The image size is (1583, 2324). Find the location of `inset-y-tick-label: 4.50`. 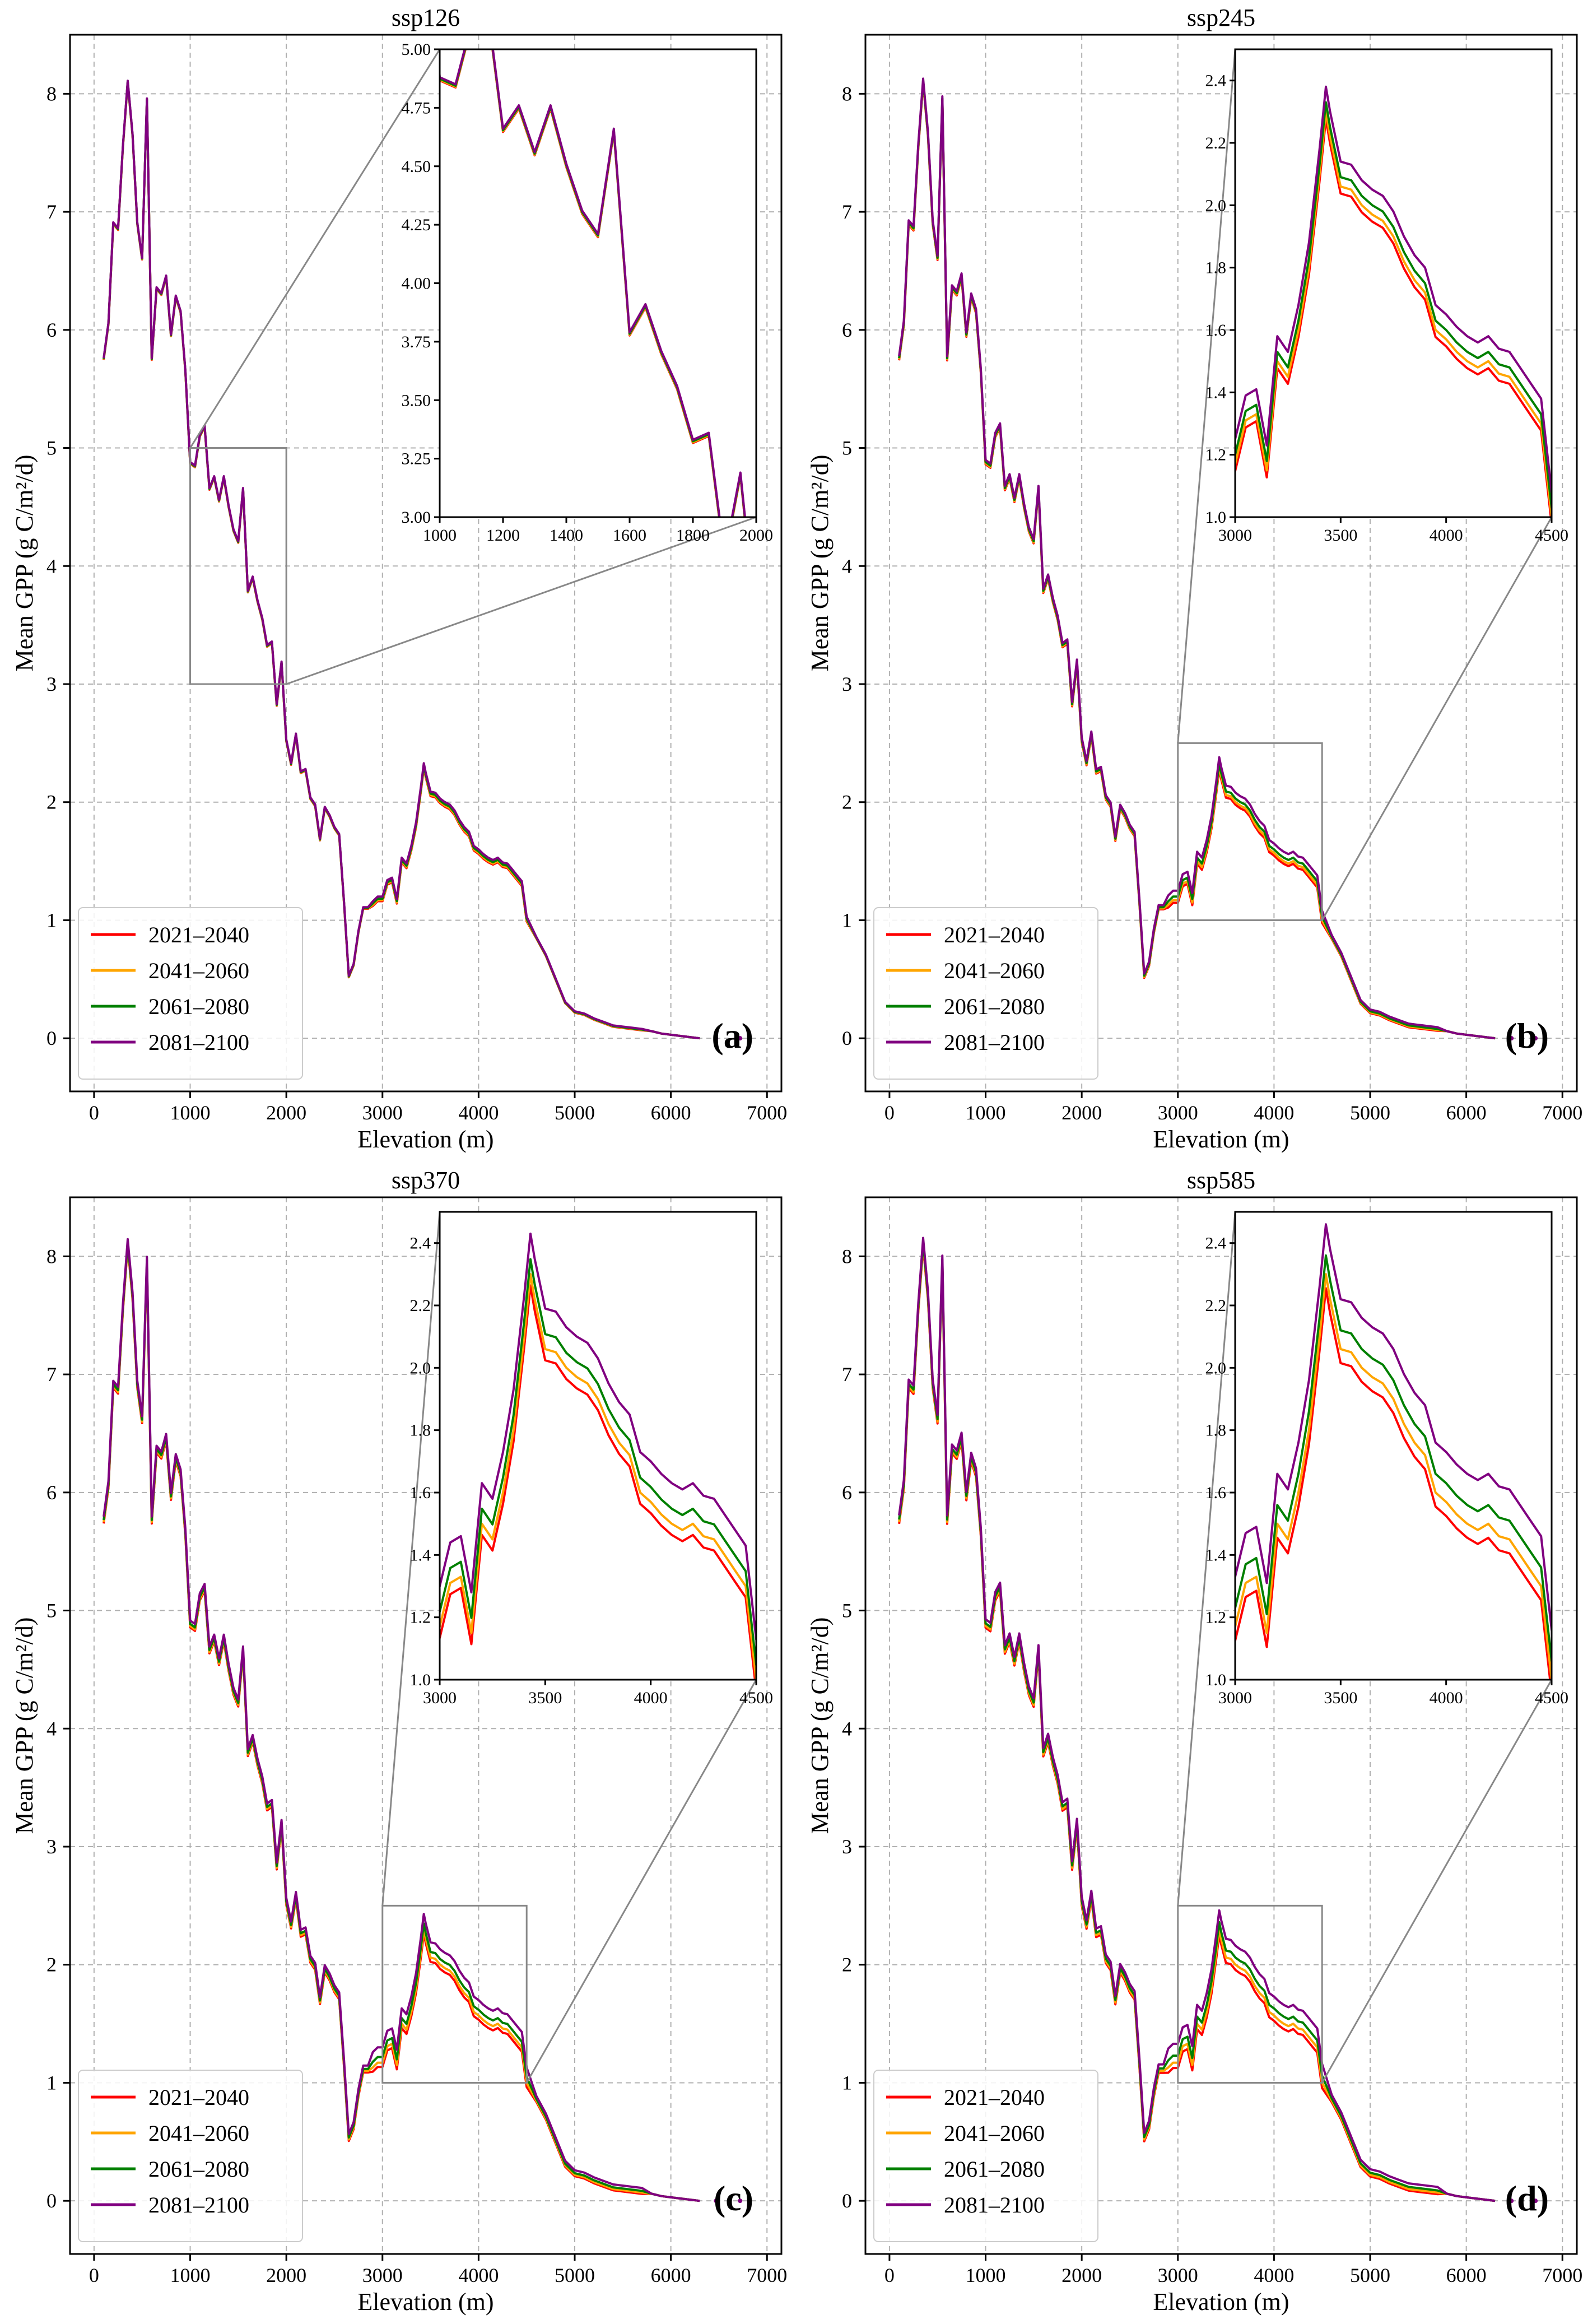

inset-y-tick-label: 4.50 is located at coordinates (416, 166).